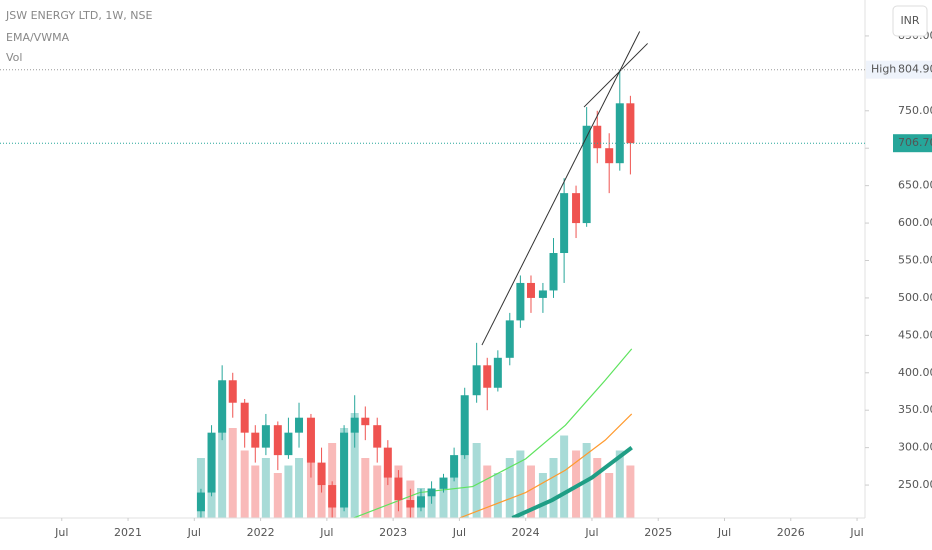 Image resolution: width=932 pixels, height=550 pixels. What do you see at coordinates (883, 69) in the screenshot?
I see `high-label: High` at bounding box center [883, 69].